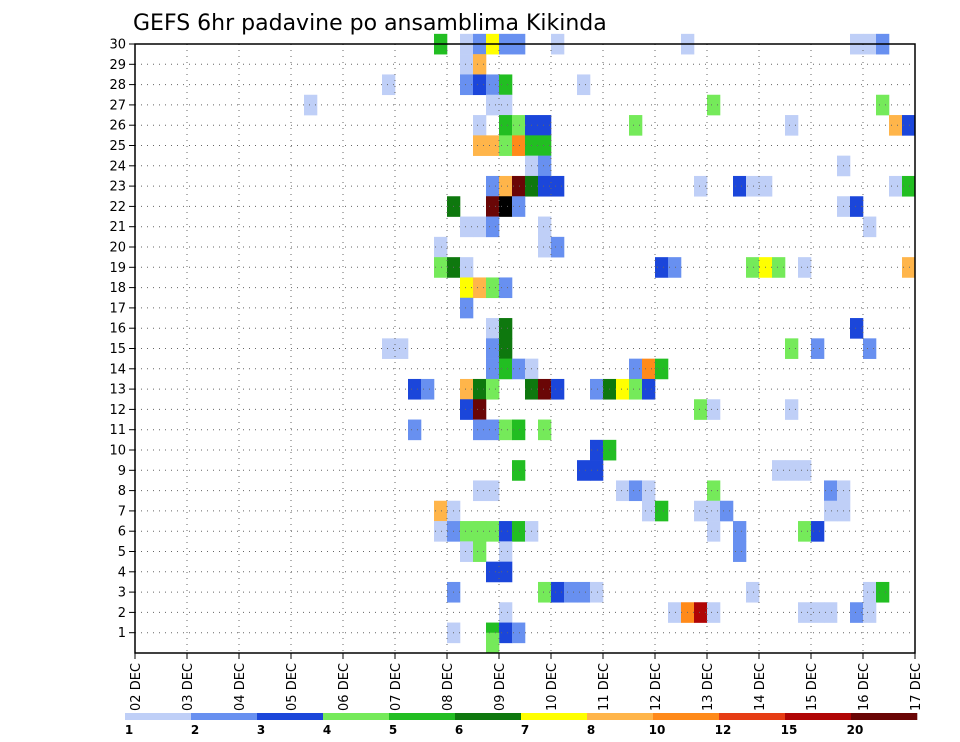  I want to click on x-tick-label: 13 DEC, so click(708, 687).